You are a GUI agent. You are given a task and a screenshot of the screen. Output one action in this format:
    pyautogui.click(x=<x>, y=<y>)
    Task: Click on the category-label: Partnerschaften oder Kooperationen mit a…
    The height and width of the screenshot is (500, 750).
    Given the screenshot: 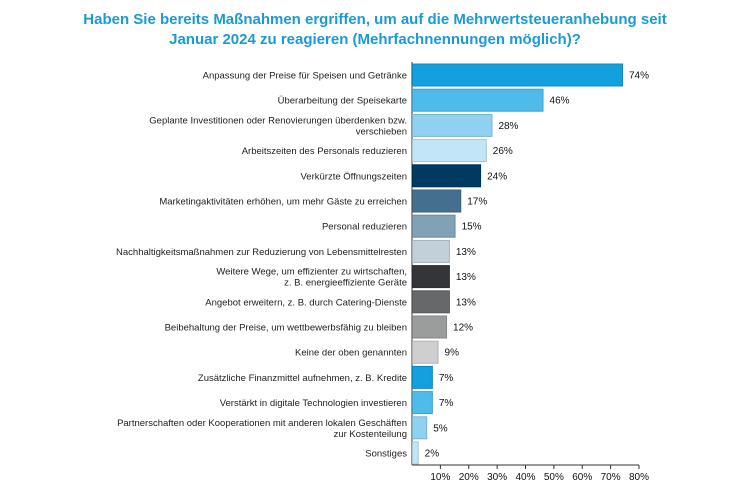 What is the action you would take?
    pyautogui.click(x=262, y=423)
    